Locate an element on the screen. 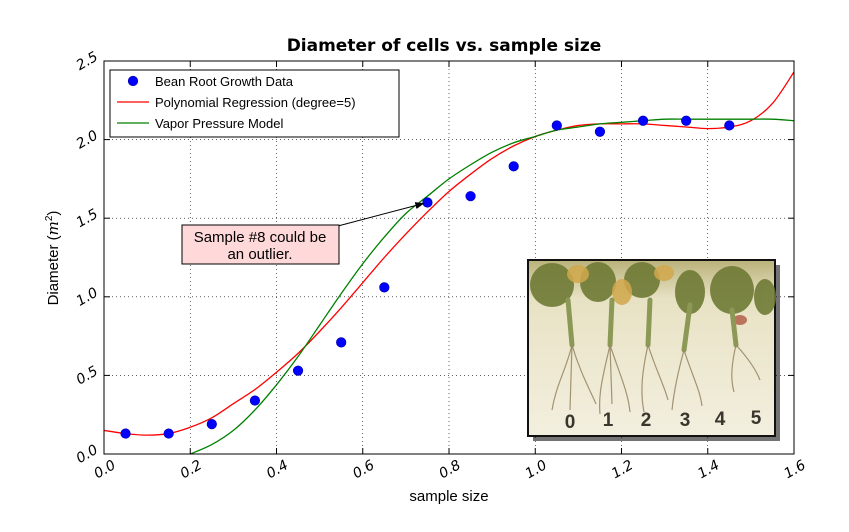 The height and width of the screenshot is (532, 849). x-tick-label: 1.4 is located at coordinates (708, 469).